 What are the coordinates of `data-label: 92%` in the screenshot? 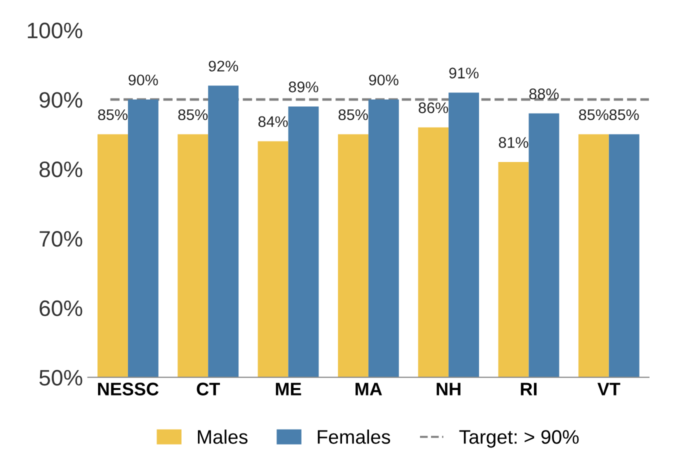 It's located at (223, 66).